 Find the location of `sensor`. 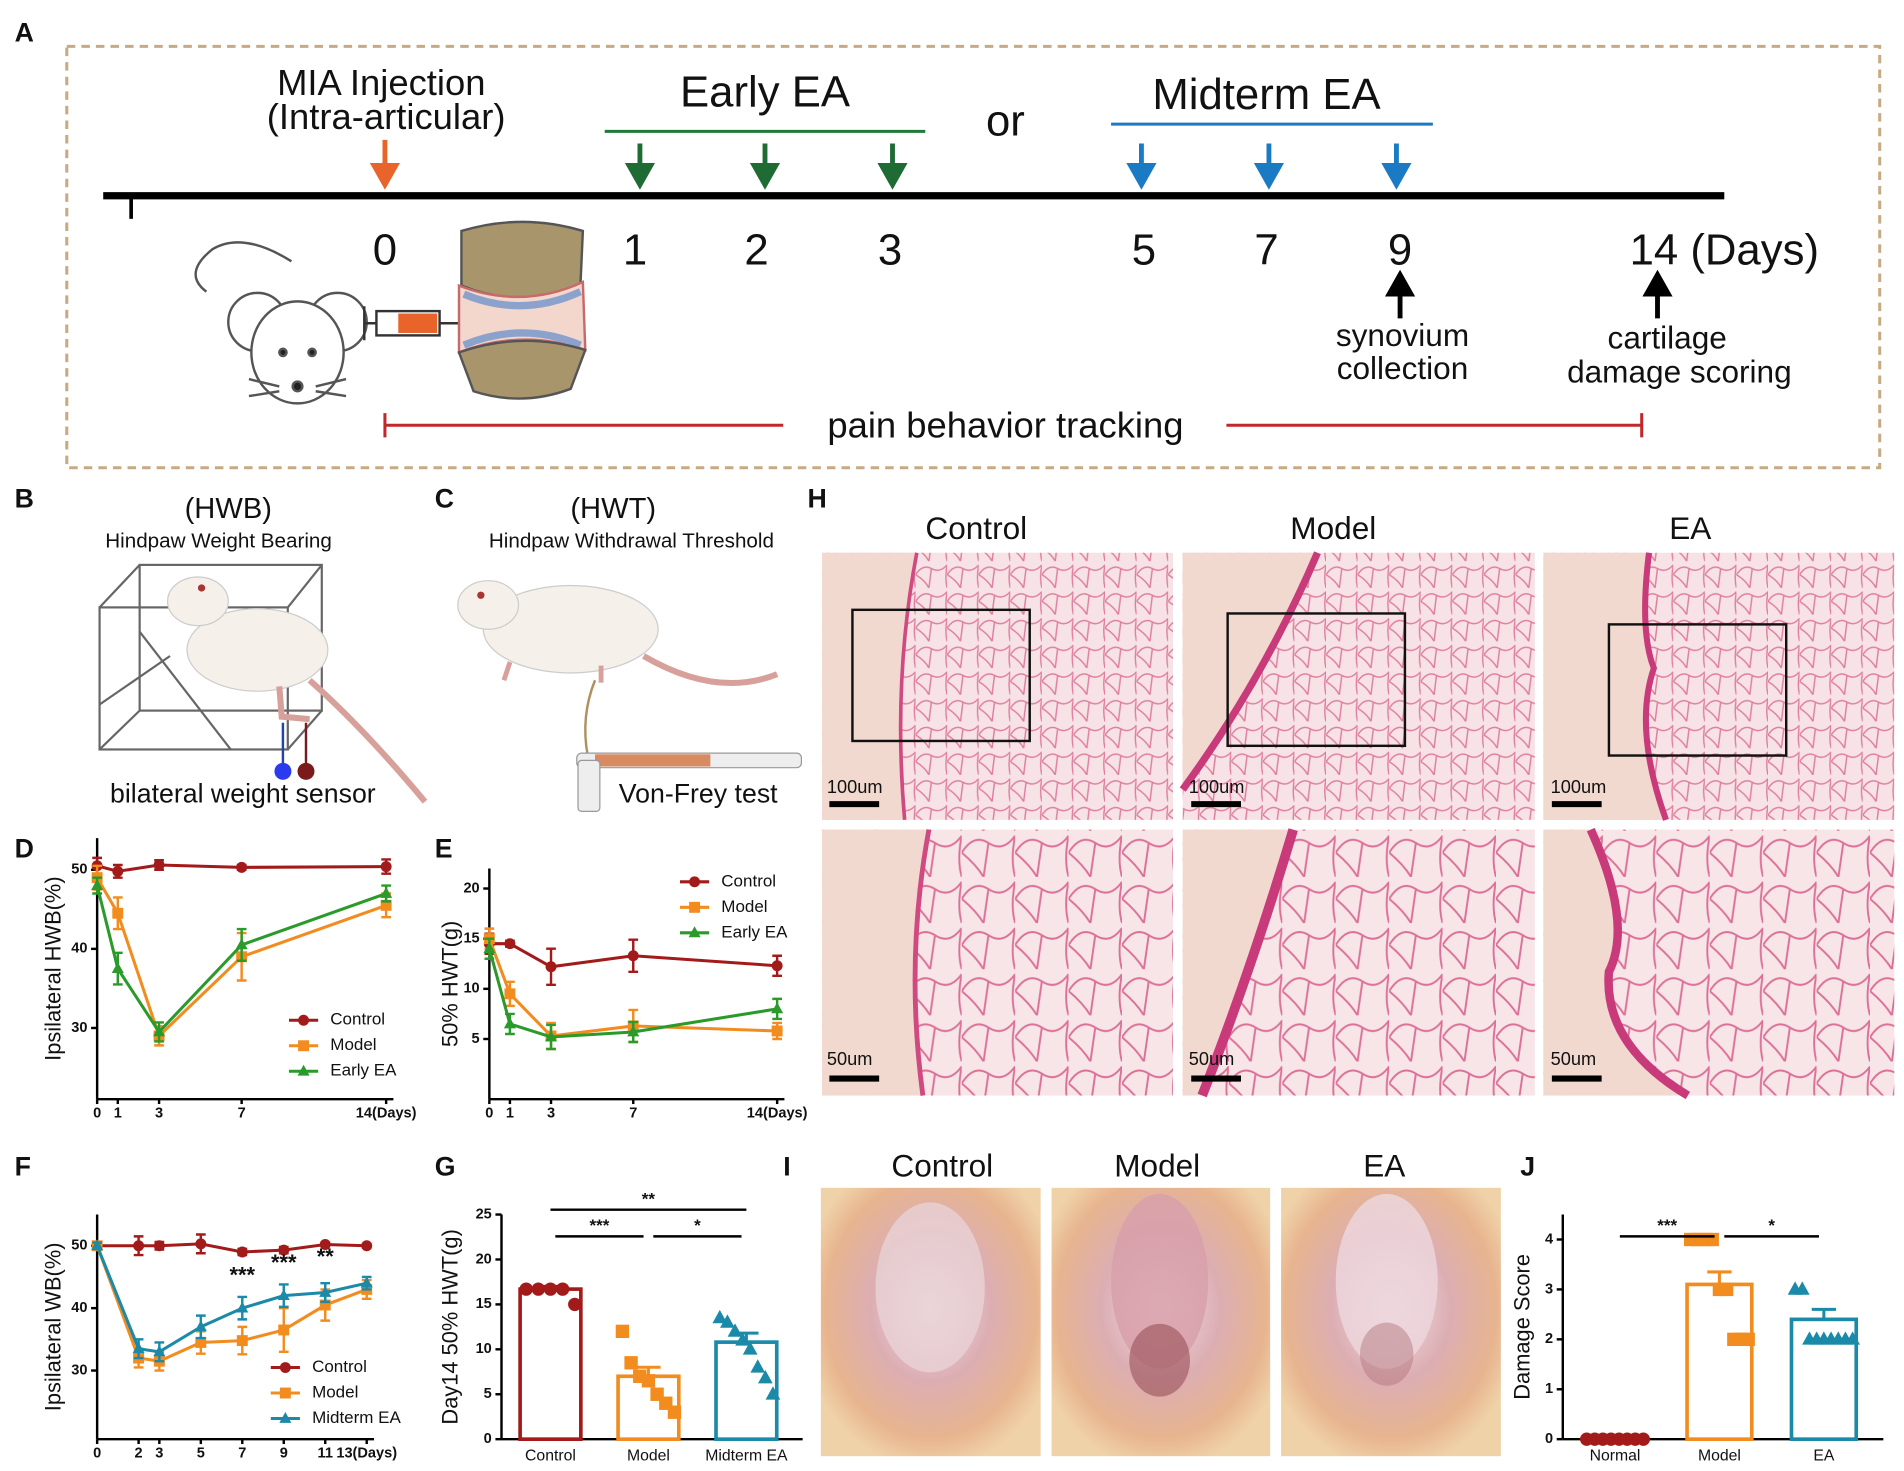

sensor is located at coordinates (283, 771).